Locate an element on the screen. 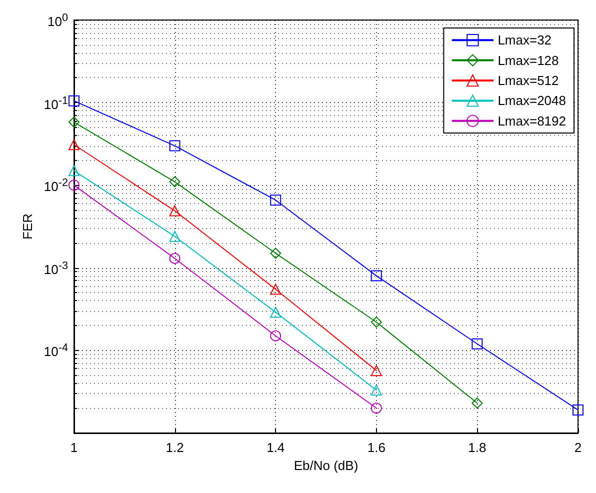 The height and width of the screenshot is (493, 596). y-tick-label: 10$^{0}$ is located at coordinates (58, 21).